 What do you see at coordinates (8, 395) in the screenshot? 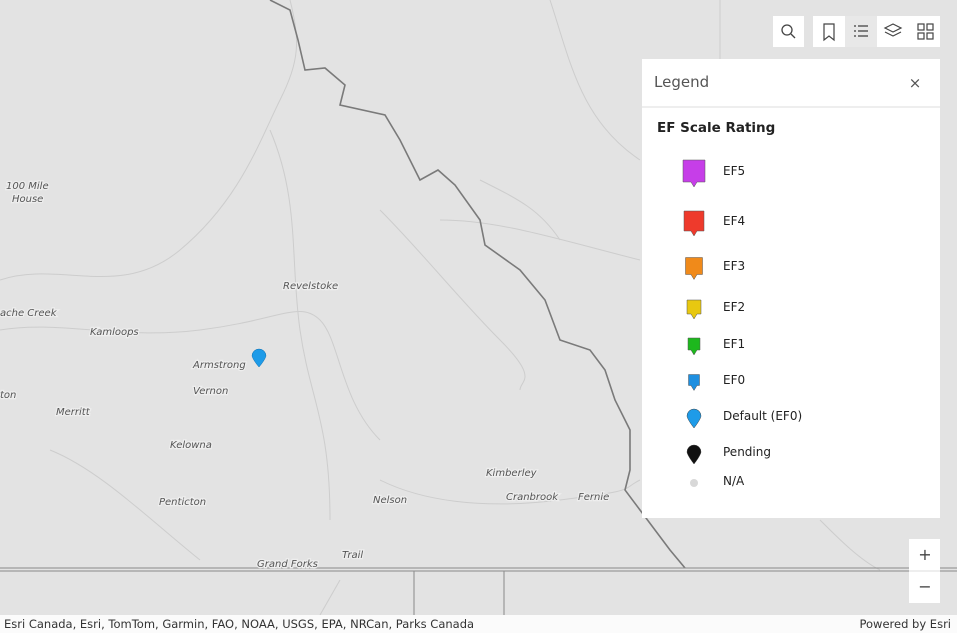
I see `place-label: ton` at bounding box center [8, 395].